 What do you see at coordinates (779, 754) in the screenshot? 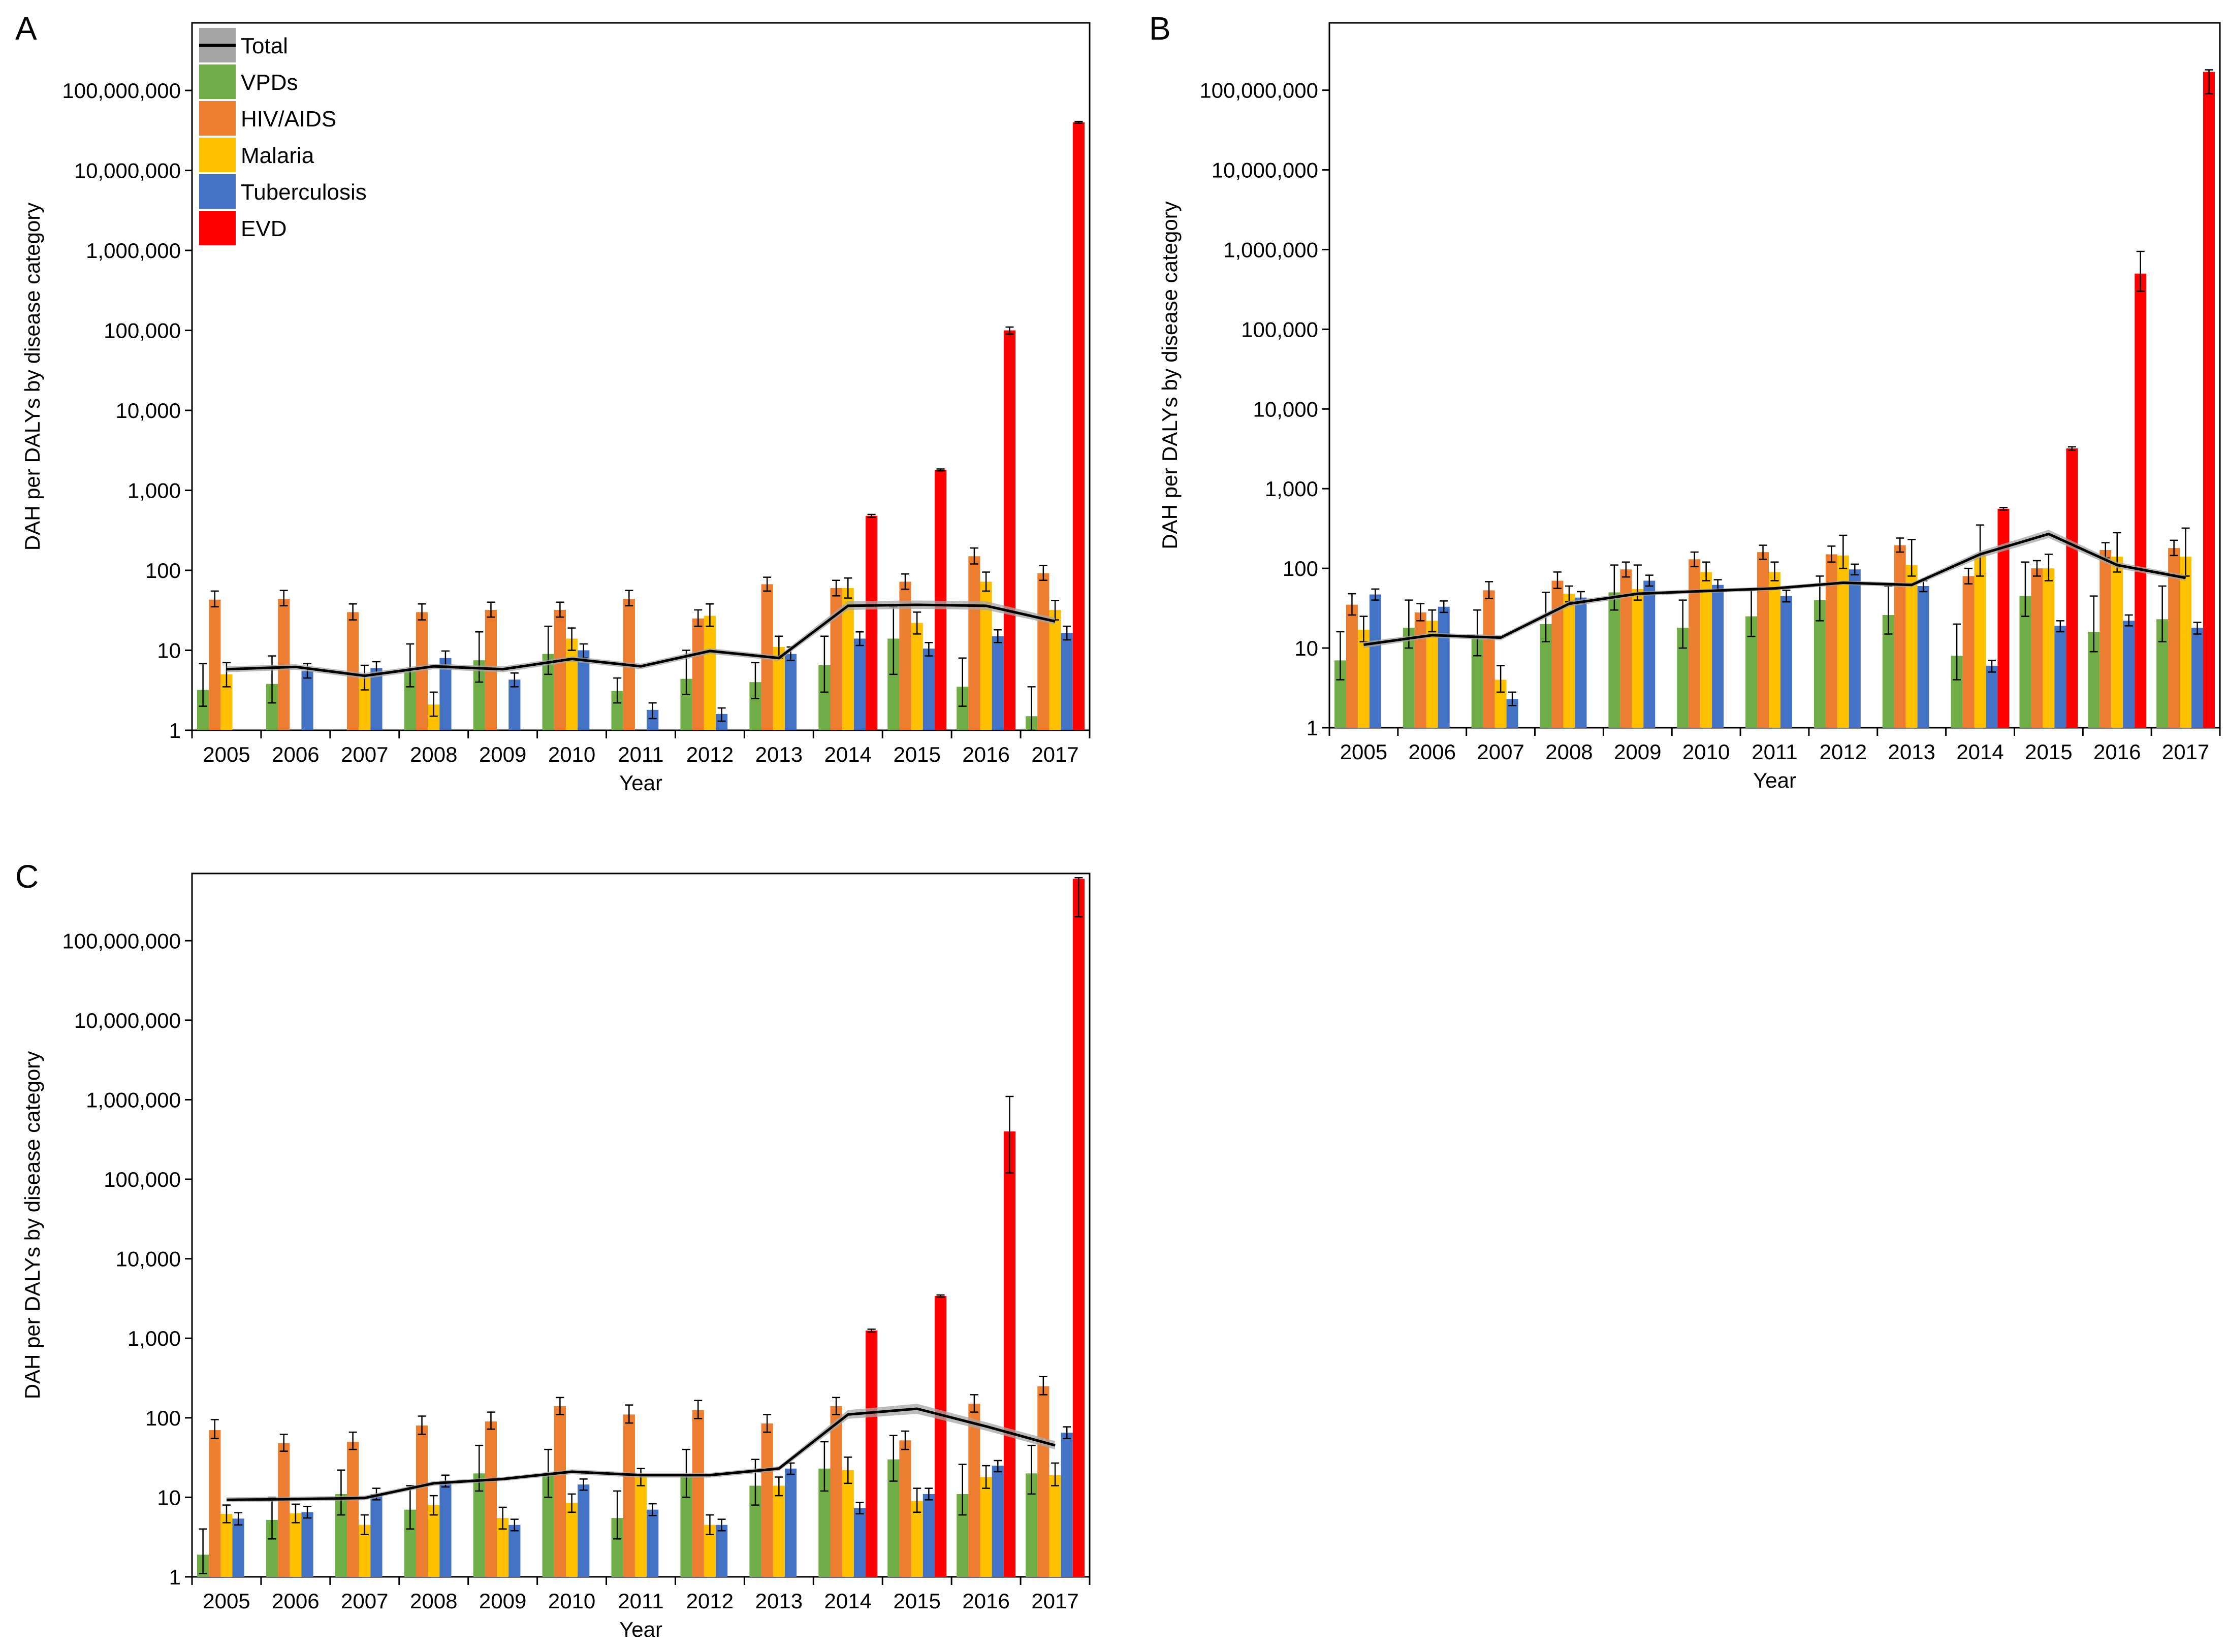
I see `x-tick-label: 2013` at bounding box center [779, 754].